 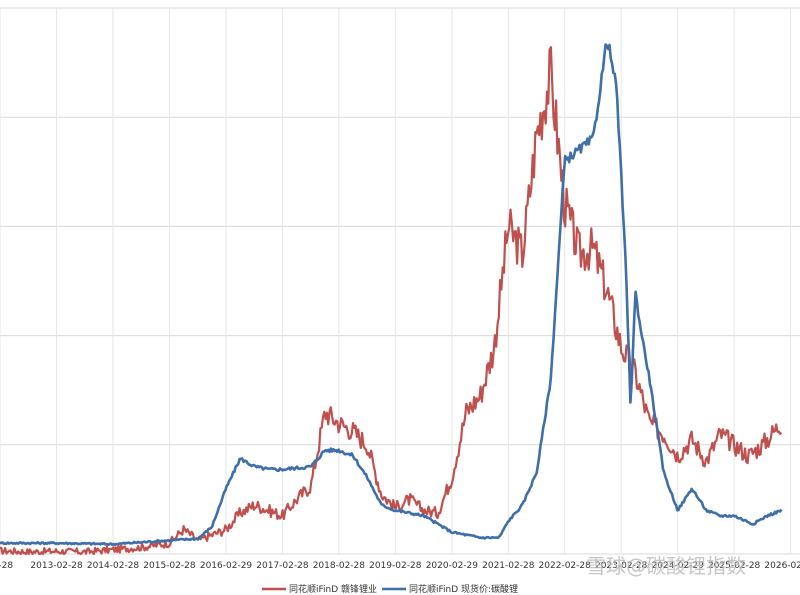 I want to click on x-tick-label: 2023-02-28, so click(x=621, y=566).